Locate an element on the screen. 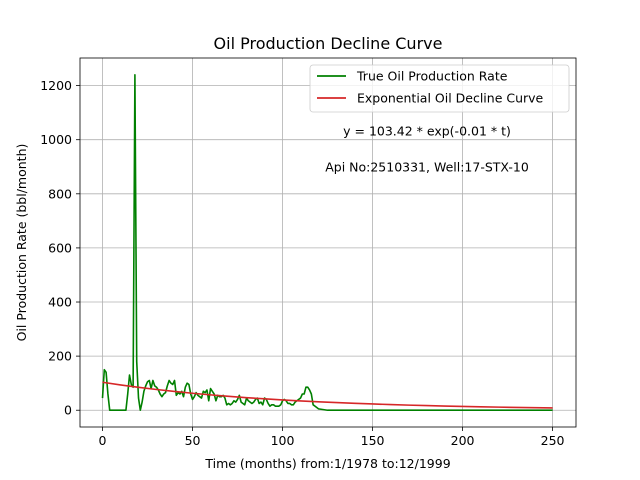 The width and height of the screenshot is (640, 480). y-tick-label: 1200 is located at coordinates (56, 85).